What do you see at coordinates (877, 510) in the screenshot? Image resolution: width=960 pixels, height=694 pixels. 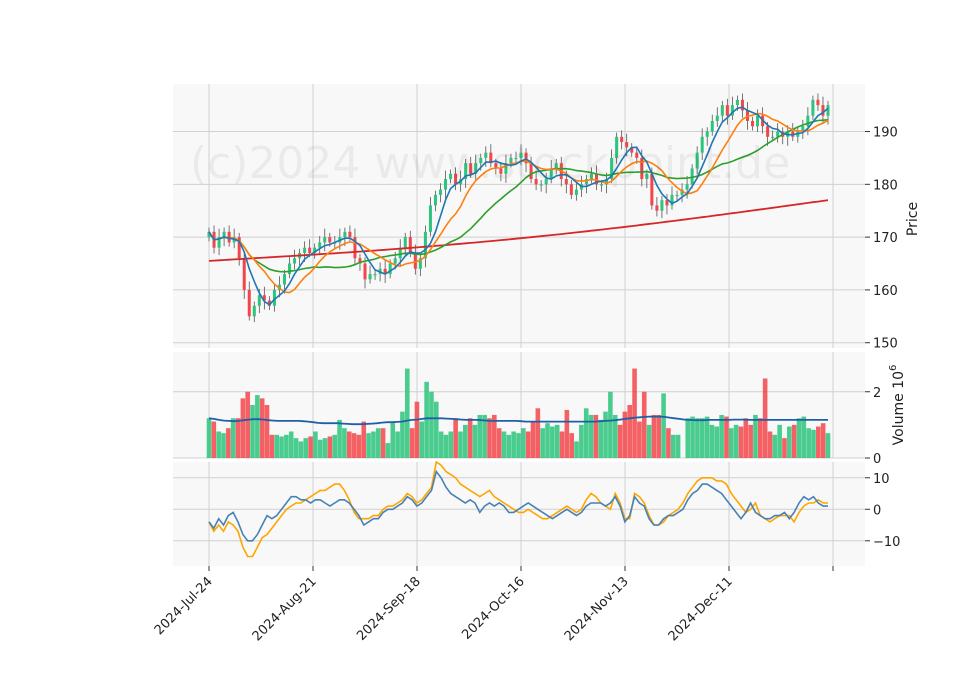 I see `oscillator-tick-label: 0` at bounding box center [877, 510].